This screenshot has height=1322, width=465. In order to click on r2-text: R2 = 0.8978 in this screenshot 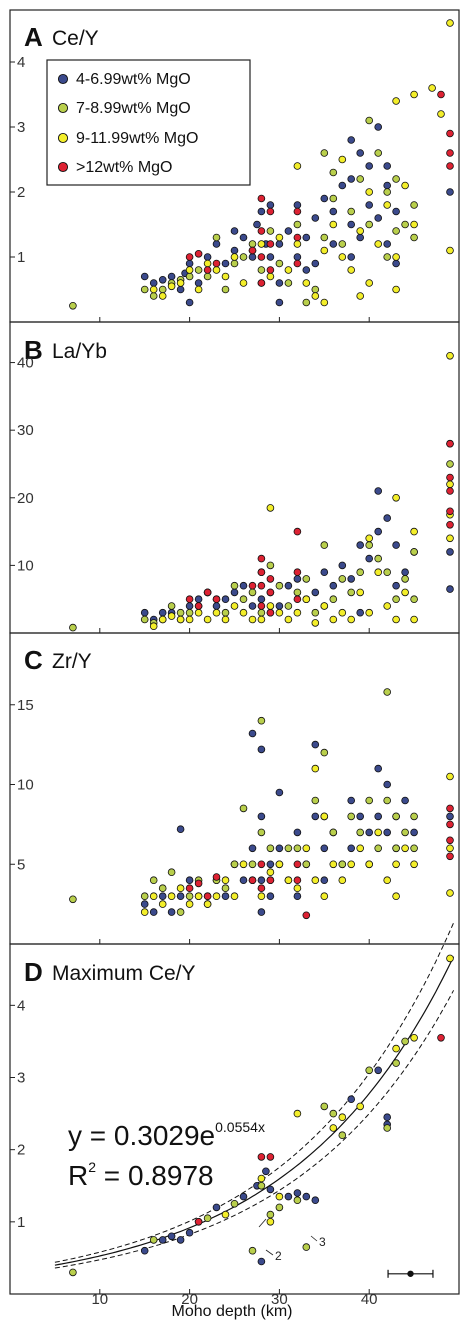, I will do `click(141, 1175)`.